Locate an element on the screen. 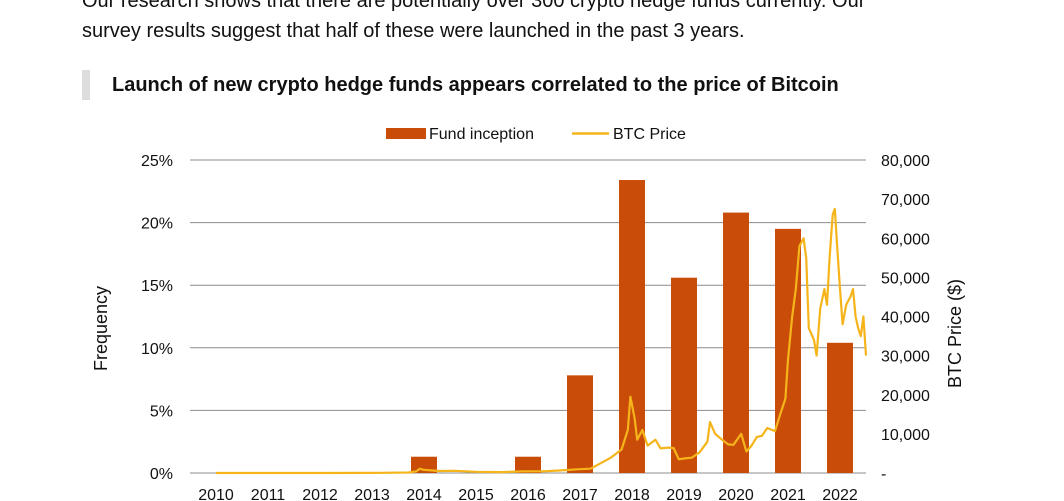 The width and height of the screenshot is (1064, 501). legend-label: Fund inception is located at coordinates (481, 134).